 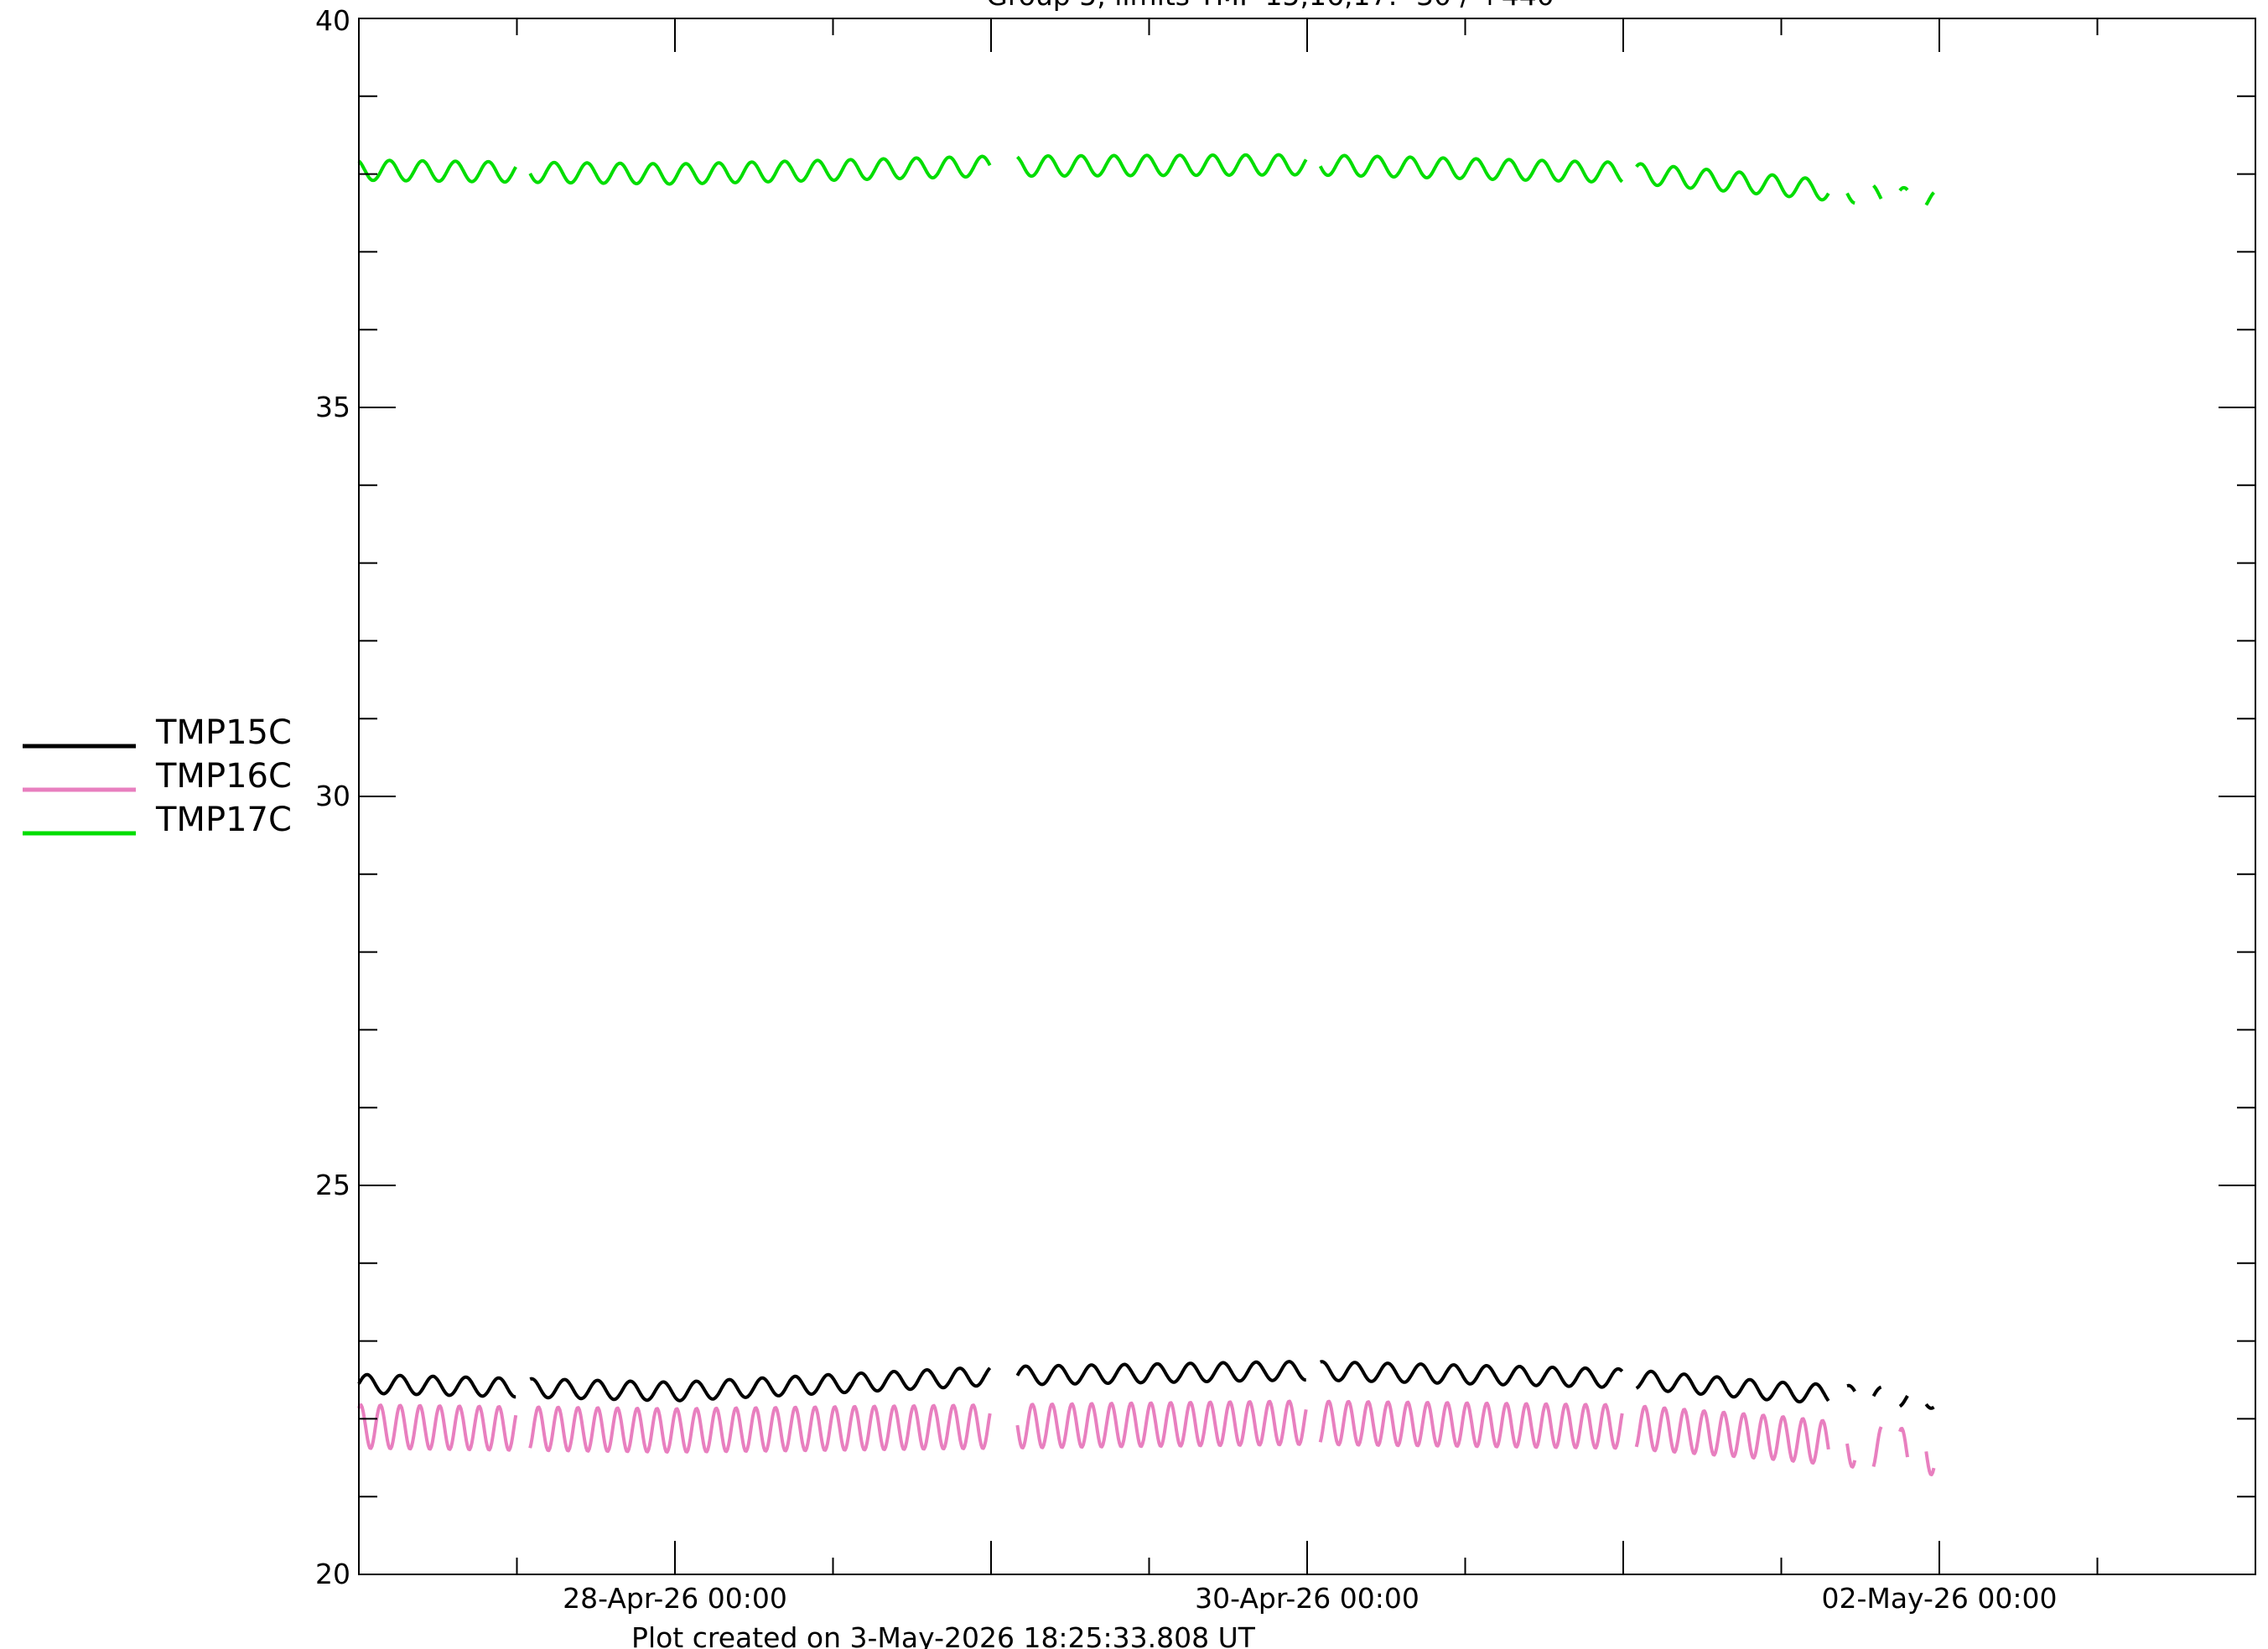 What do you see at coordinates (224, 820) in the screenshot?
I see `legend-entry: TMP17C` at bounding box center [224, 820].